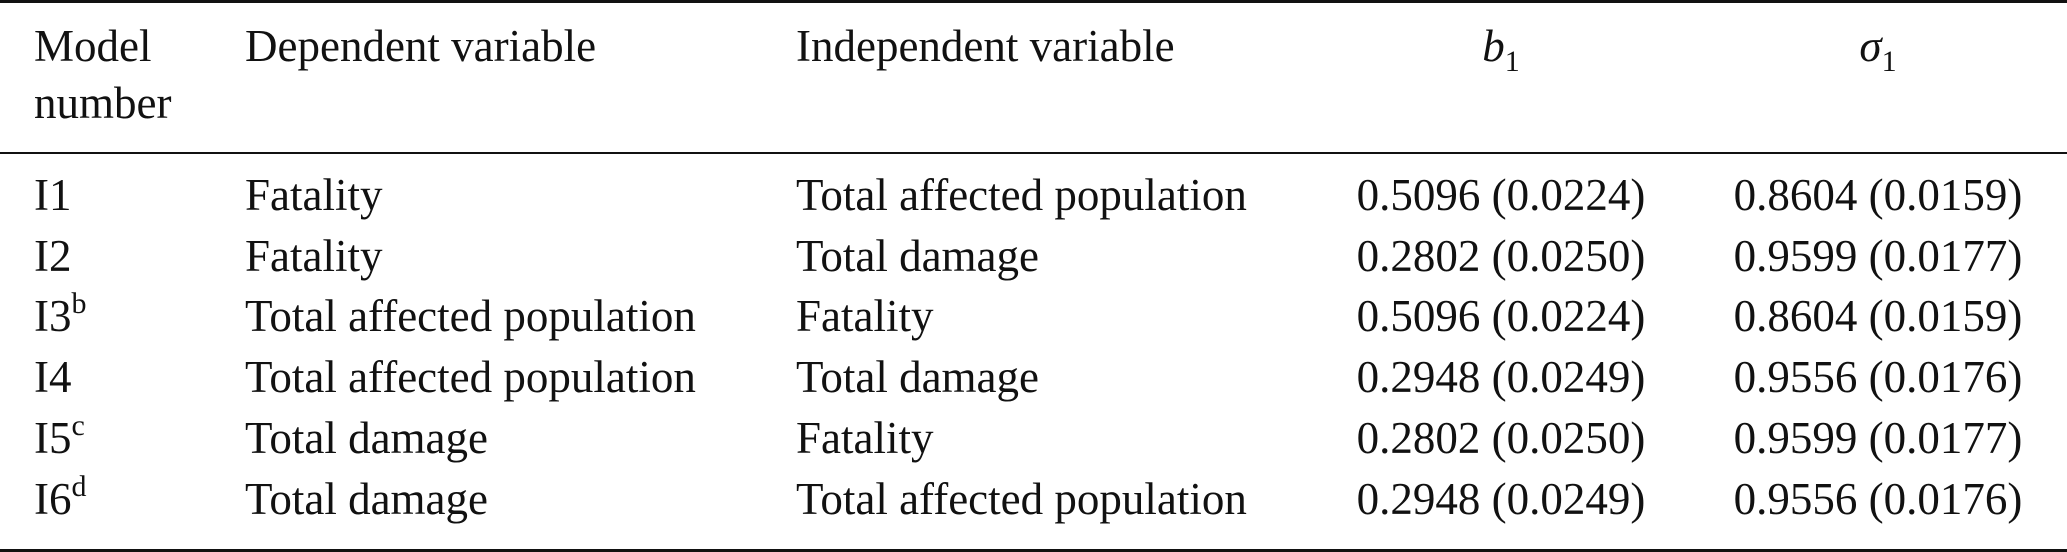  What do you see at coordinates (79, 303) in the screenshot?
I see `footnote-marker: b` at bounding box center [79, 303].